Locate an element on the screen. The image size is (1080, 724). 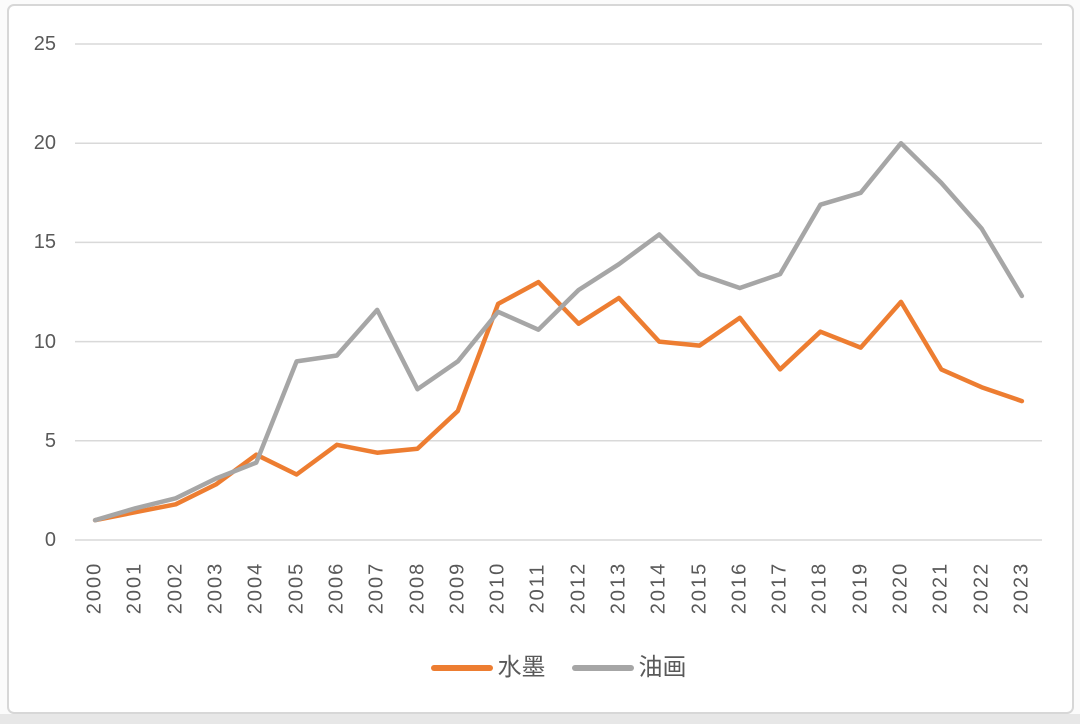
x-axis-tick-label: 2004 is located at coordinates (255, 588).